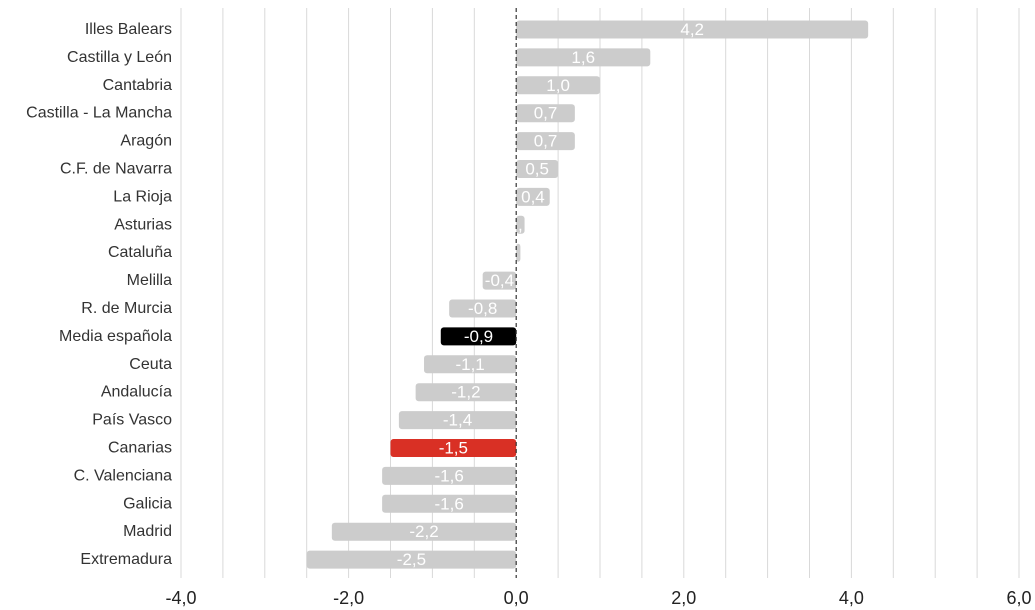 This screenshot has width=1035, height=610. Describe the element at coordinates (126, 559) in the screenshot. I see `category-label: Extremadura` at that location.